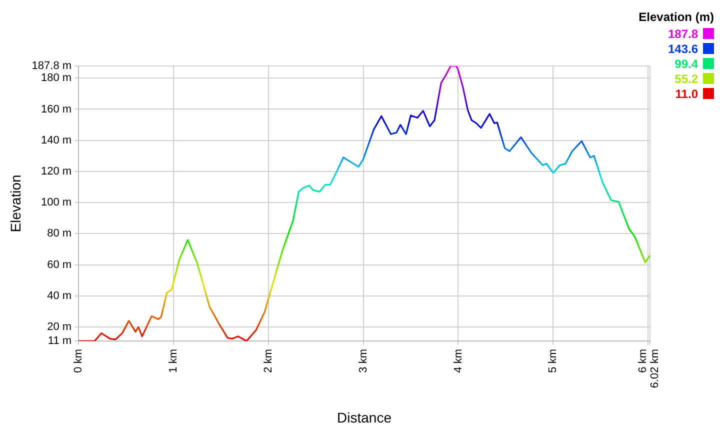 The image size is (720, 435). What do you see at coordinates (56, 171) in the screenshot?
I see `y-tick-label: 120 m` at bounding box center [56, 171].